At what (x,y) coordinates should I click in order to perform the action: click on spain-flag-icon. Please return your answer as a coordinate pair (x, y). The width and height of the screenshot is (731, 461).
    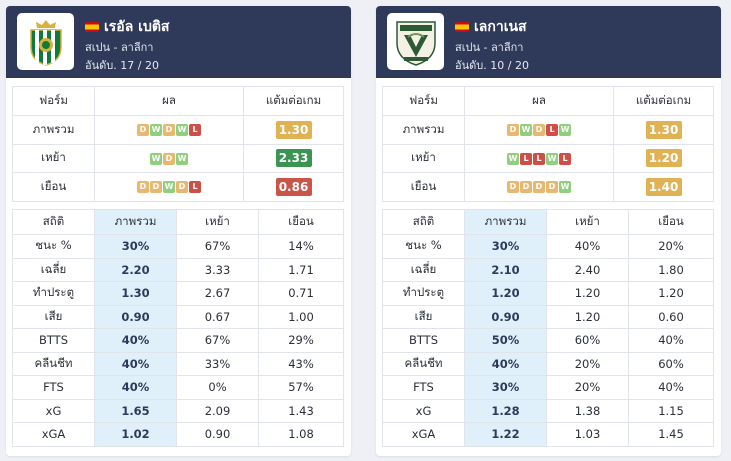
    Looking at the image, I should click on (462, 27).